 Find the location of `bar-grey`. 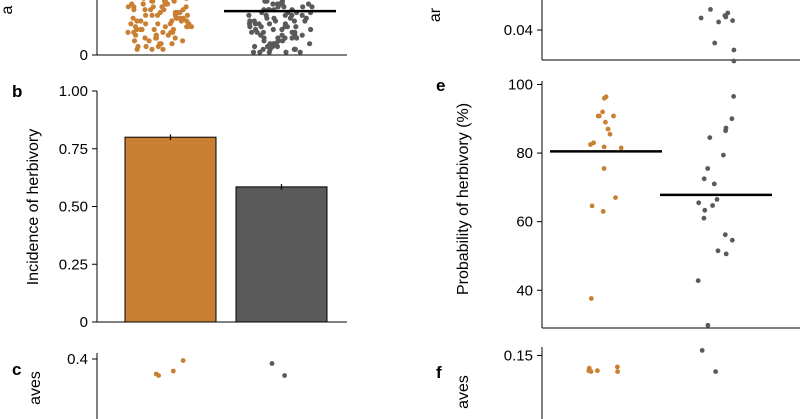

bar-grey is located at coordinates (281, 254).